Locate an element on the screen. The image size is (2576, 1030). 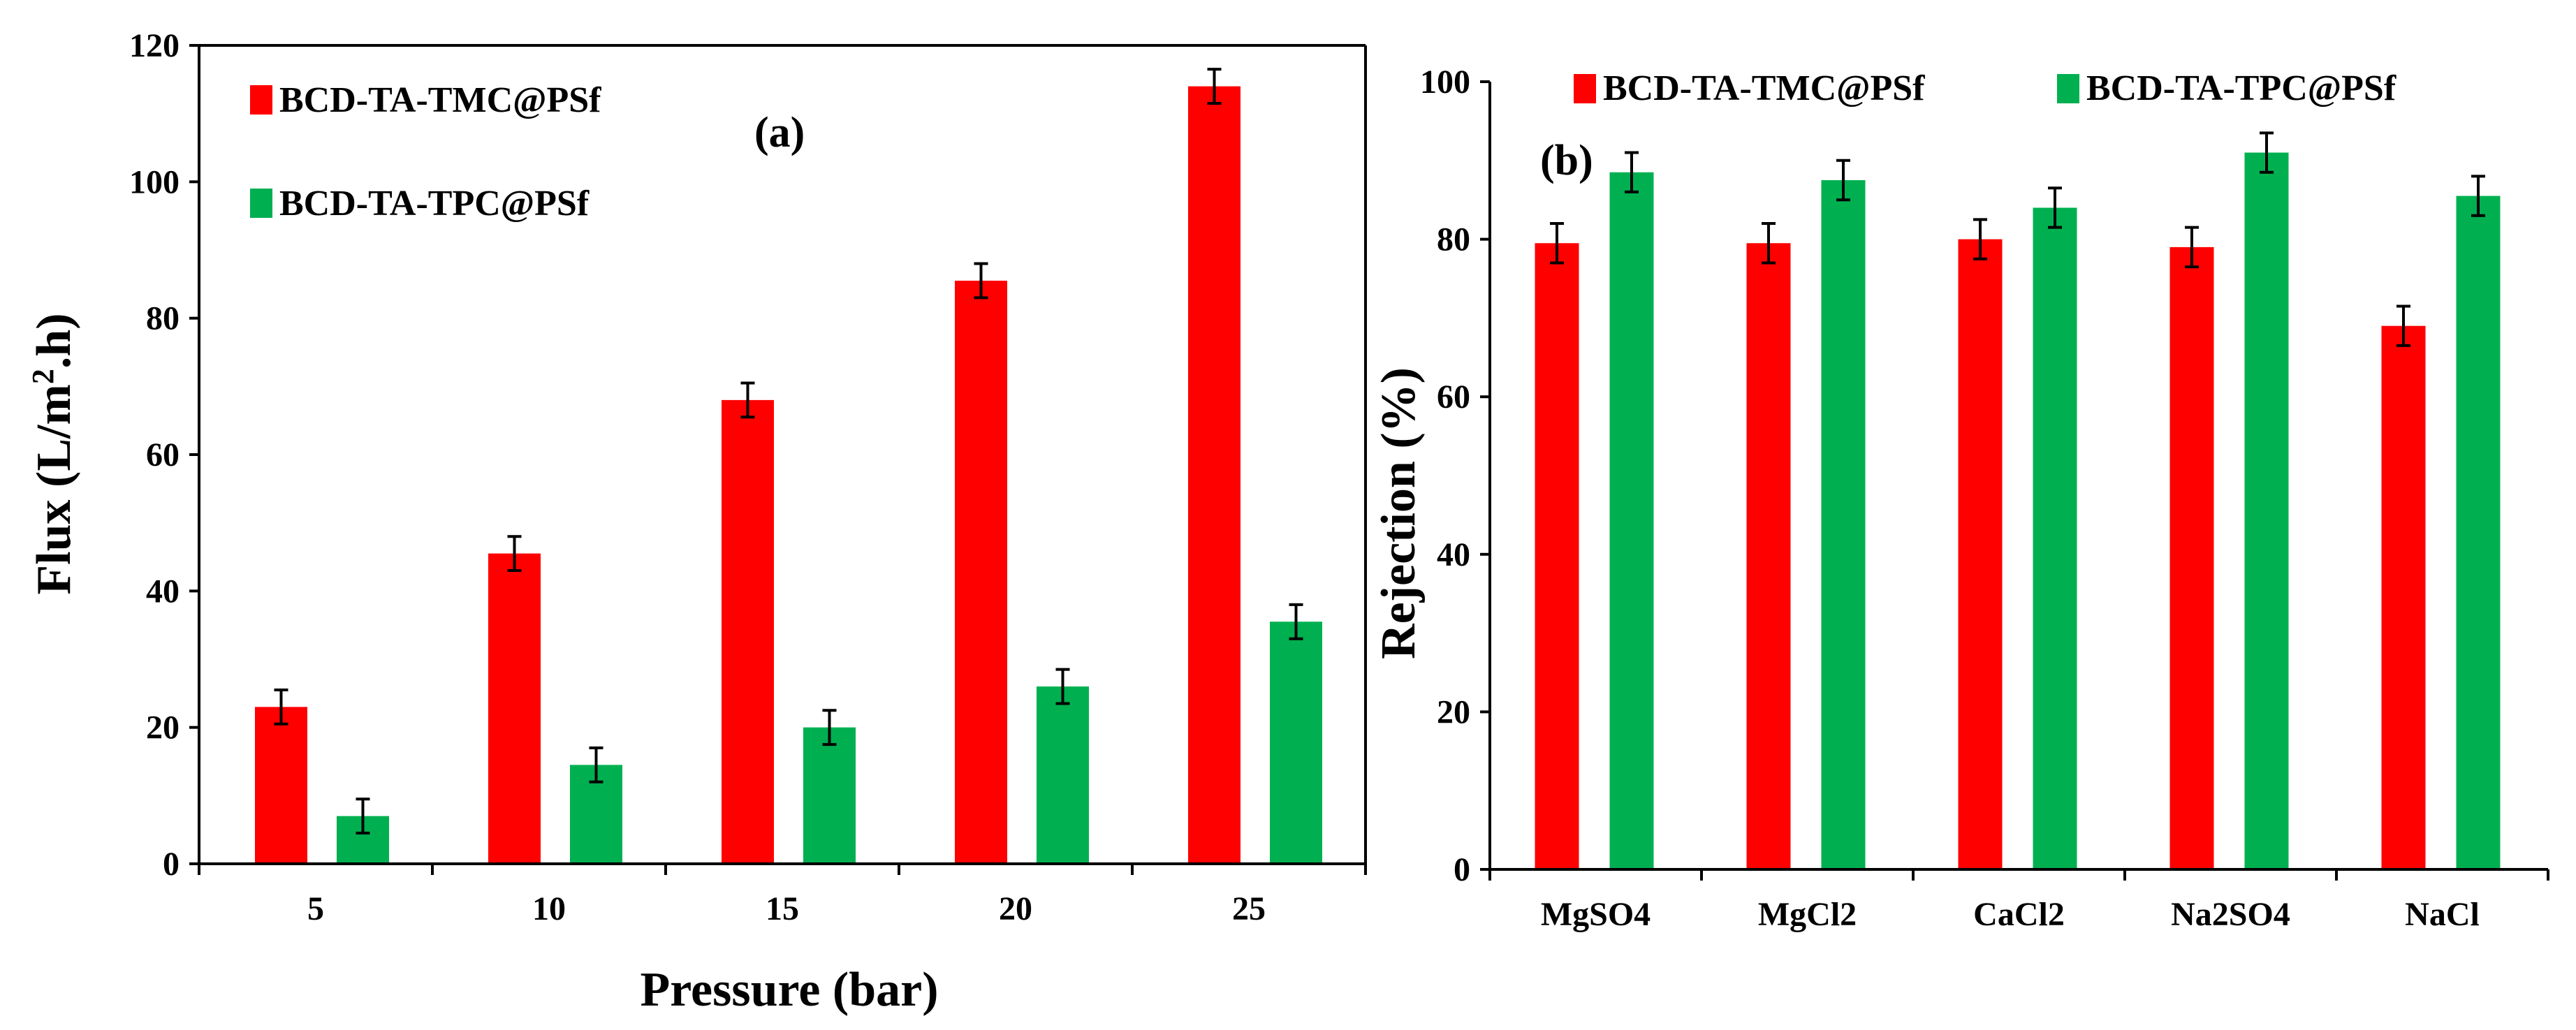
legend-label-b-tpc: BCD-TA-TPC@PSf is located at coordinates (2241, 88).